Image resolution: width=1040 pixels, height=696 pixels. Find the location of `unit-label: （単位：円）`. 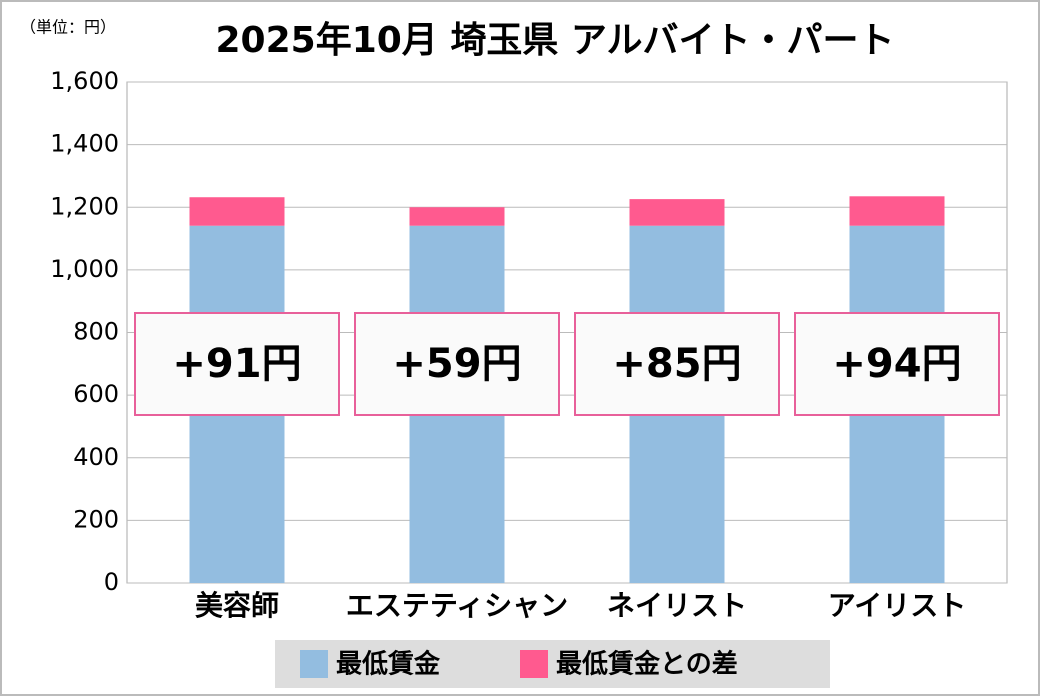

unit-label: （単位：円） is located at coordinates (68, 27).